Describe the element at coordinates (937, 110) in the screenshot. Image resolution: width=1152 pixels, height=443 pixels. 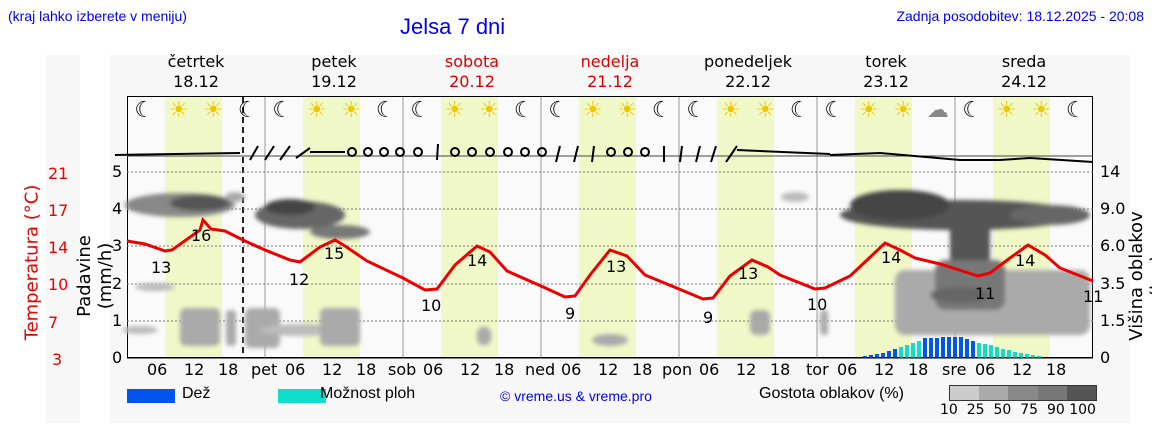
I see `cloud-rain-icon: ☁` at that location.